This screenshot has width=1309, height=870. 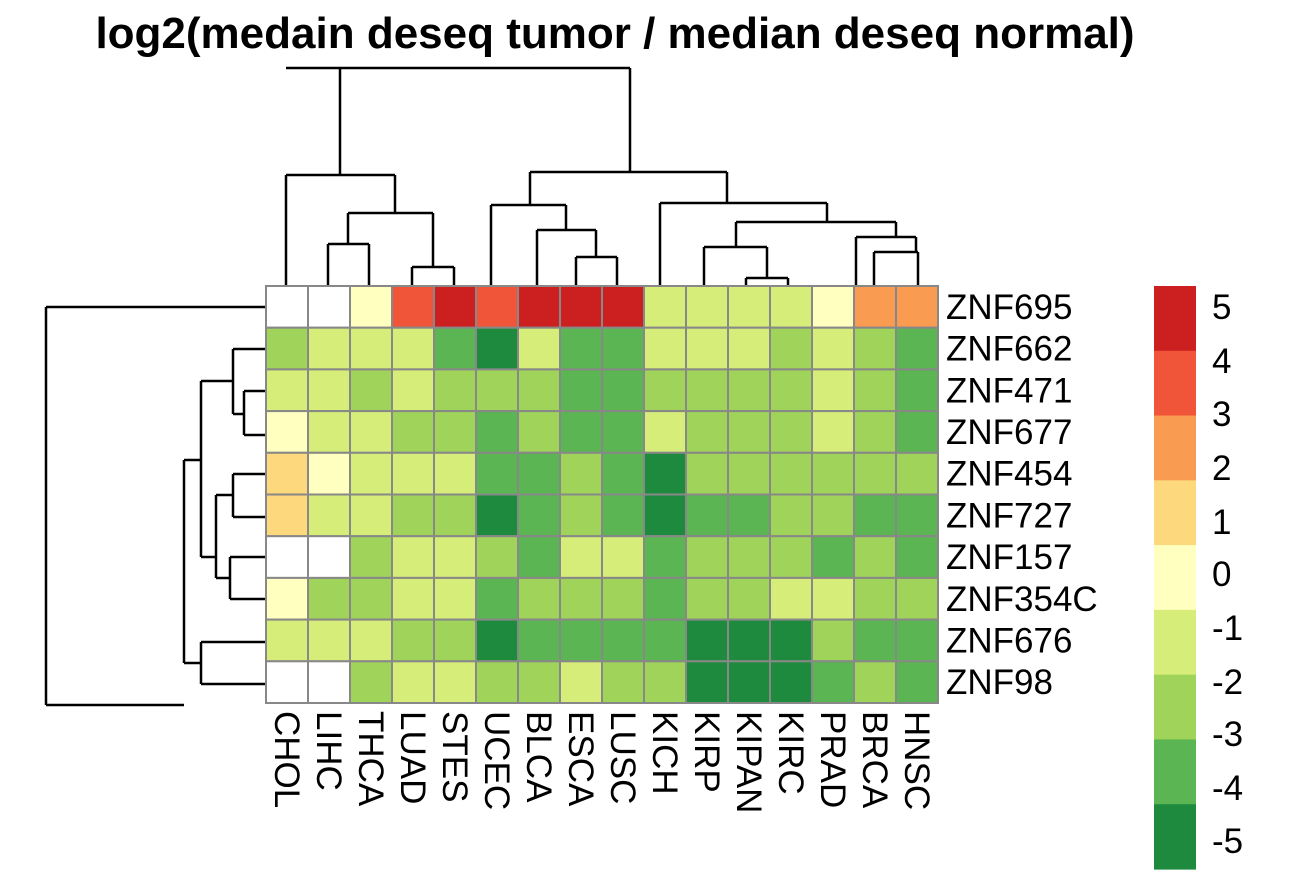 What do you see at coordinates (999, 682) in the screenshot?
I see `row-label: ZNF98` at bounding box center [999, 682].